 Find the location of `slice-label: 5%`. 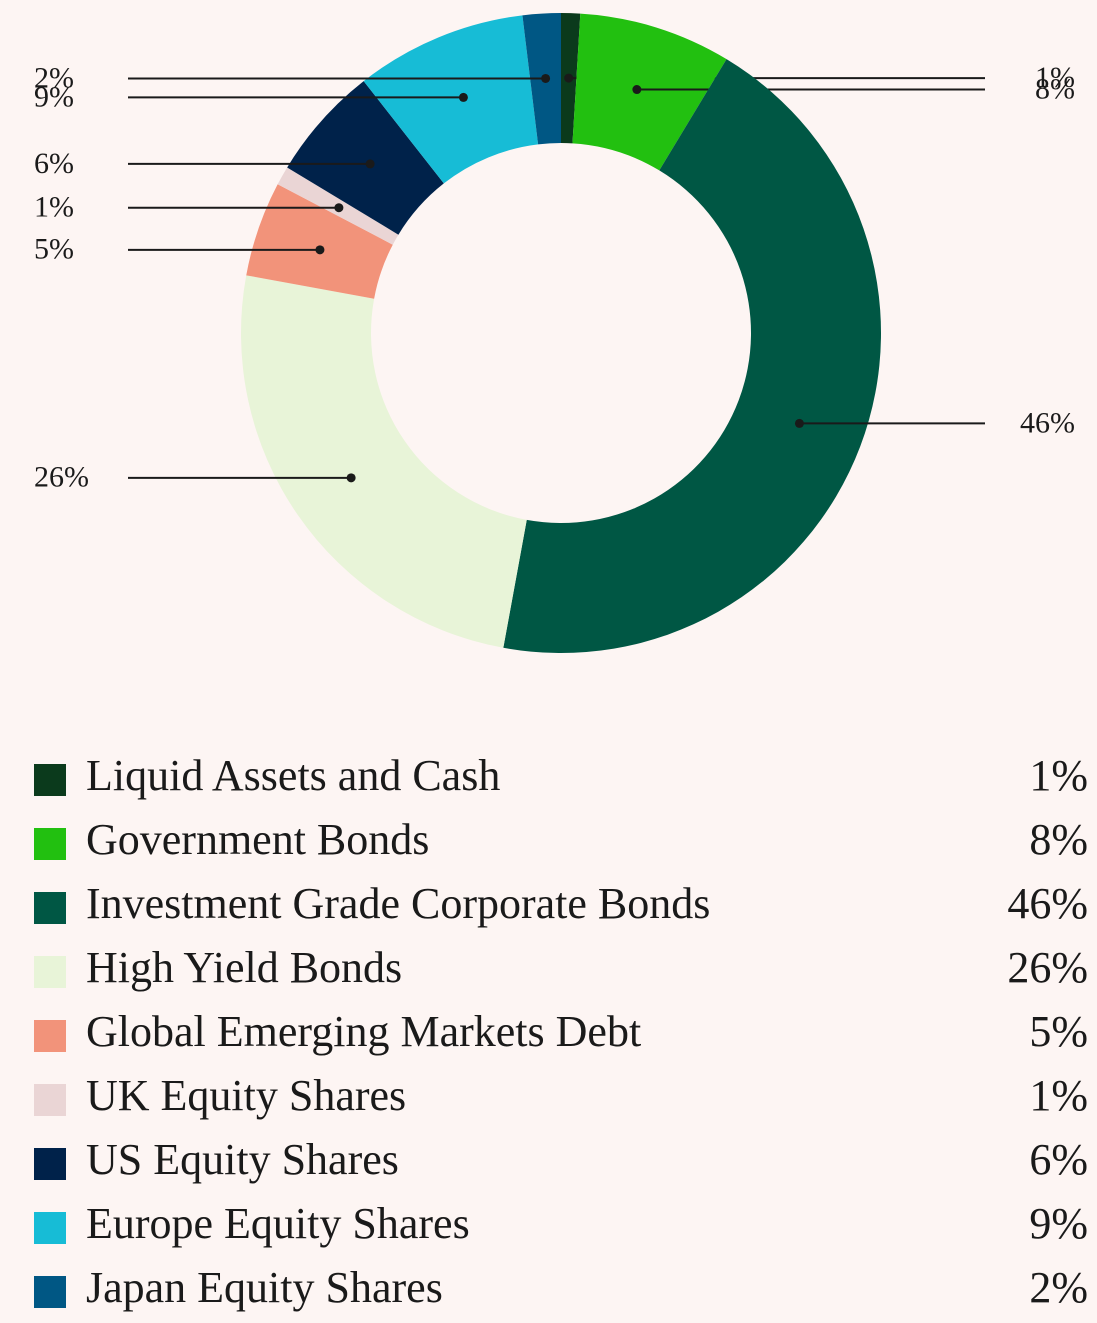

slice-label: 5% is located at coordinates (54, 249).